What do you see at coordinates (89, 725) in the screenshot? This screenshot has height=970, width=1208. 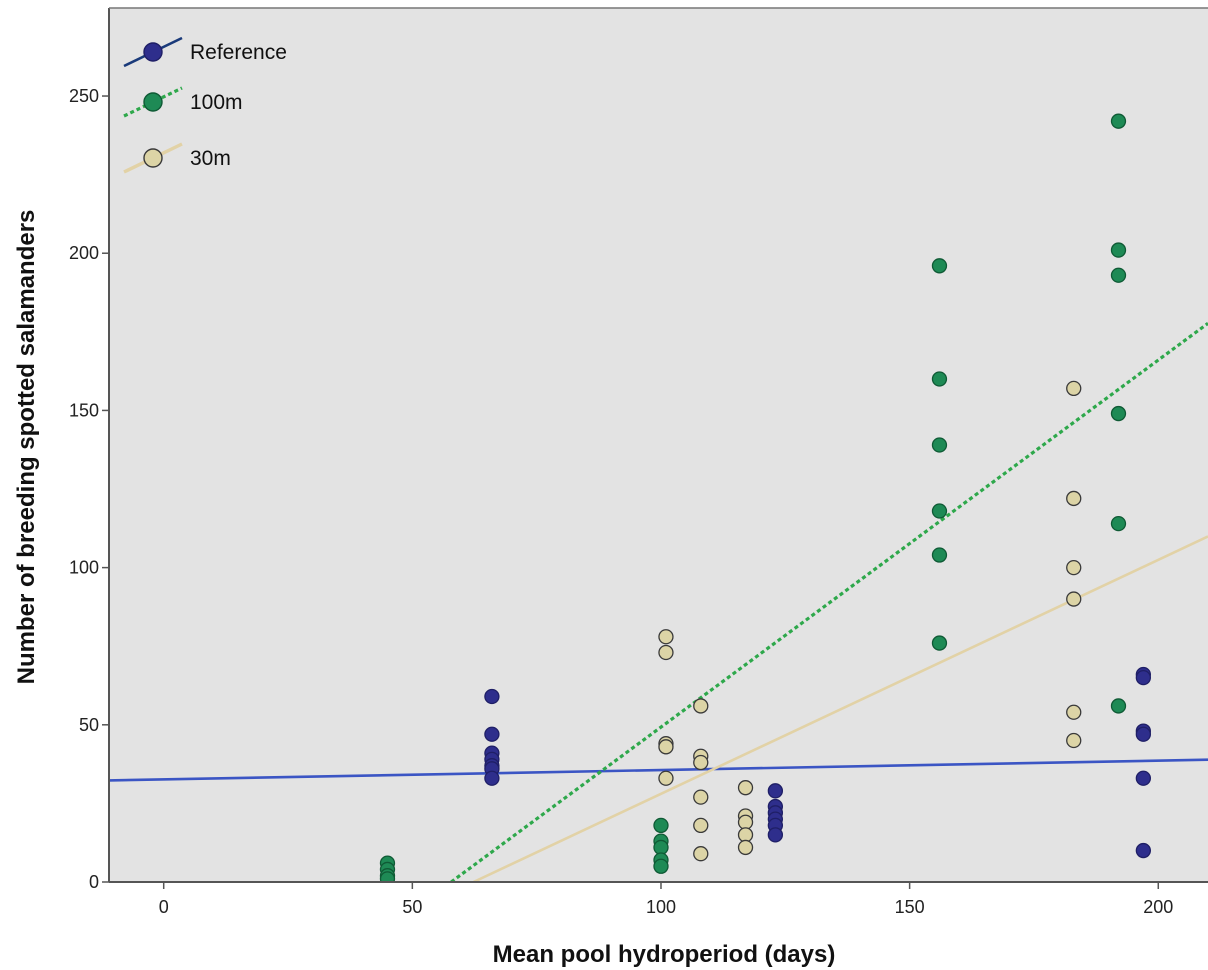 I see `y-tick-label: 50` at bounding box center [89, 725].